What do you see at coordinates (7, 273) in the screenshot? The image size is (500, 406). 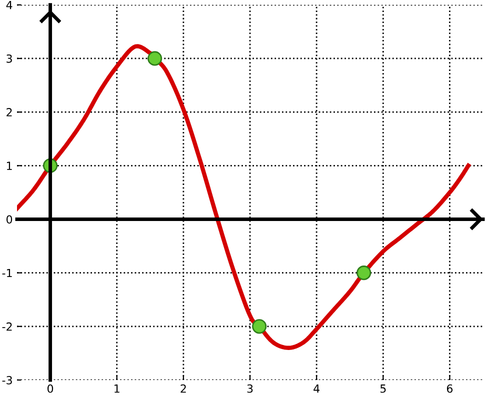 I see `y-tick-label: -1` at bounding box center [7, 273].